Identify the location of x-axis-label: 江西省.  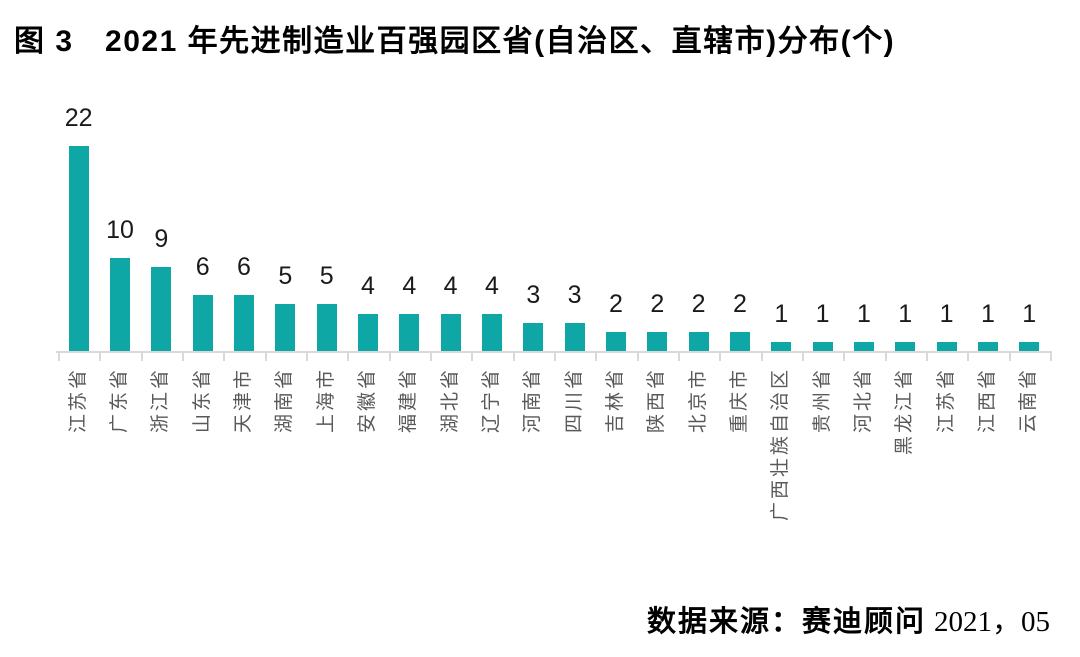
(987, 400).